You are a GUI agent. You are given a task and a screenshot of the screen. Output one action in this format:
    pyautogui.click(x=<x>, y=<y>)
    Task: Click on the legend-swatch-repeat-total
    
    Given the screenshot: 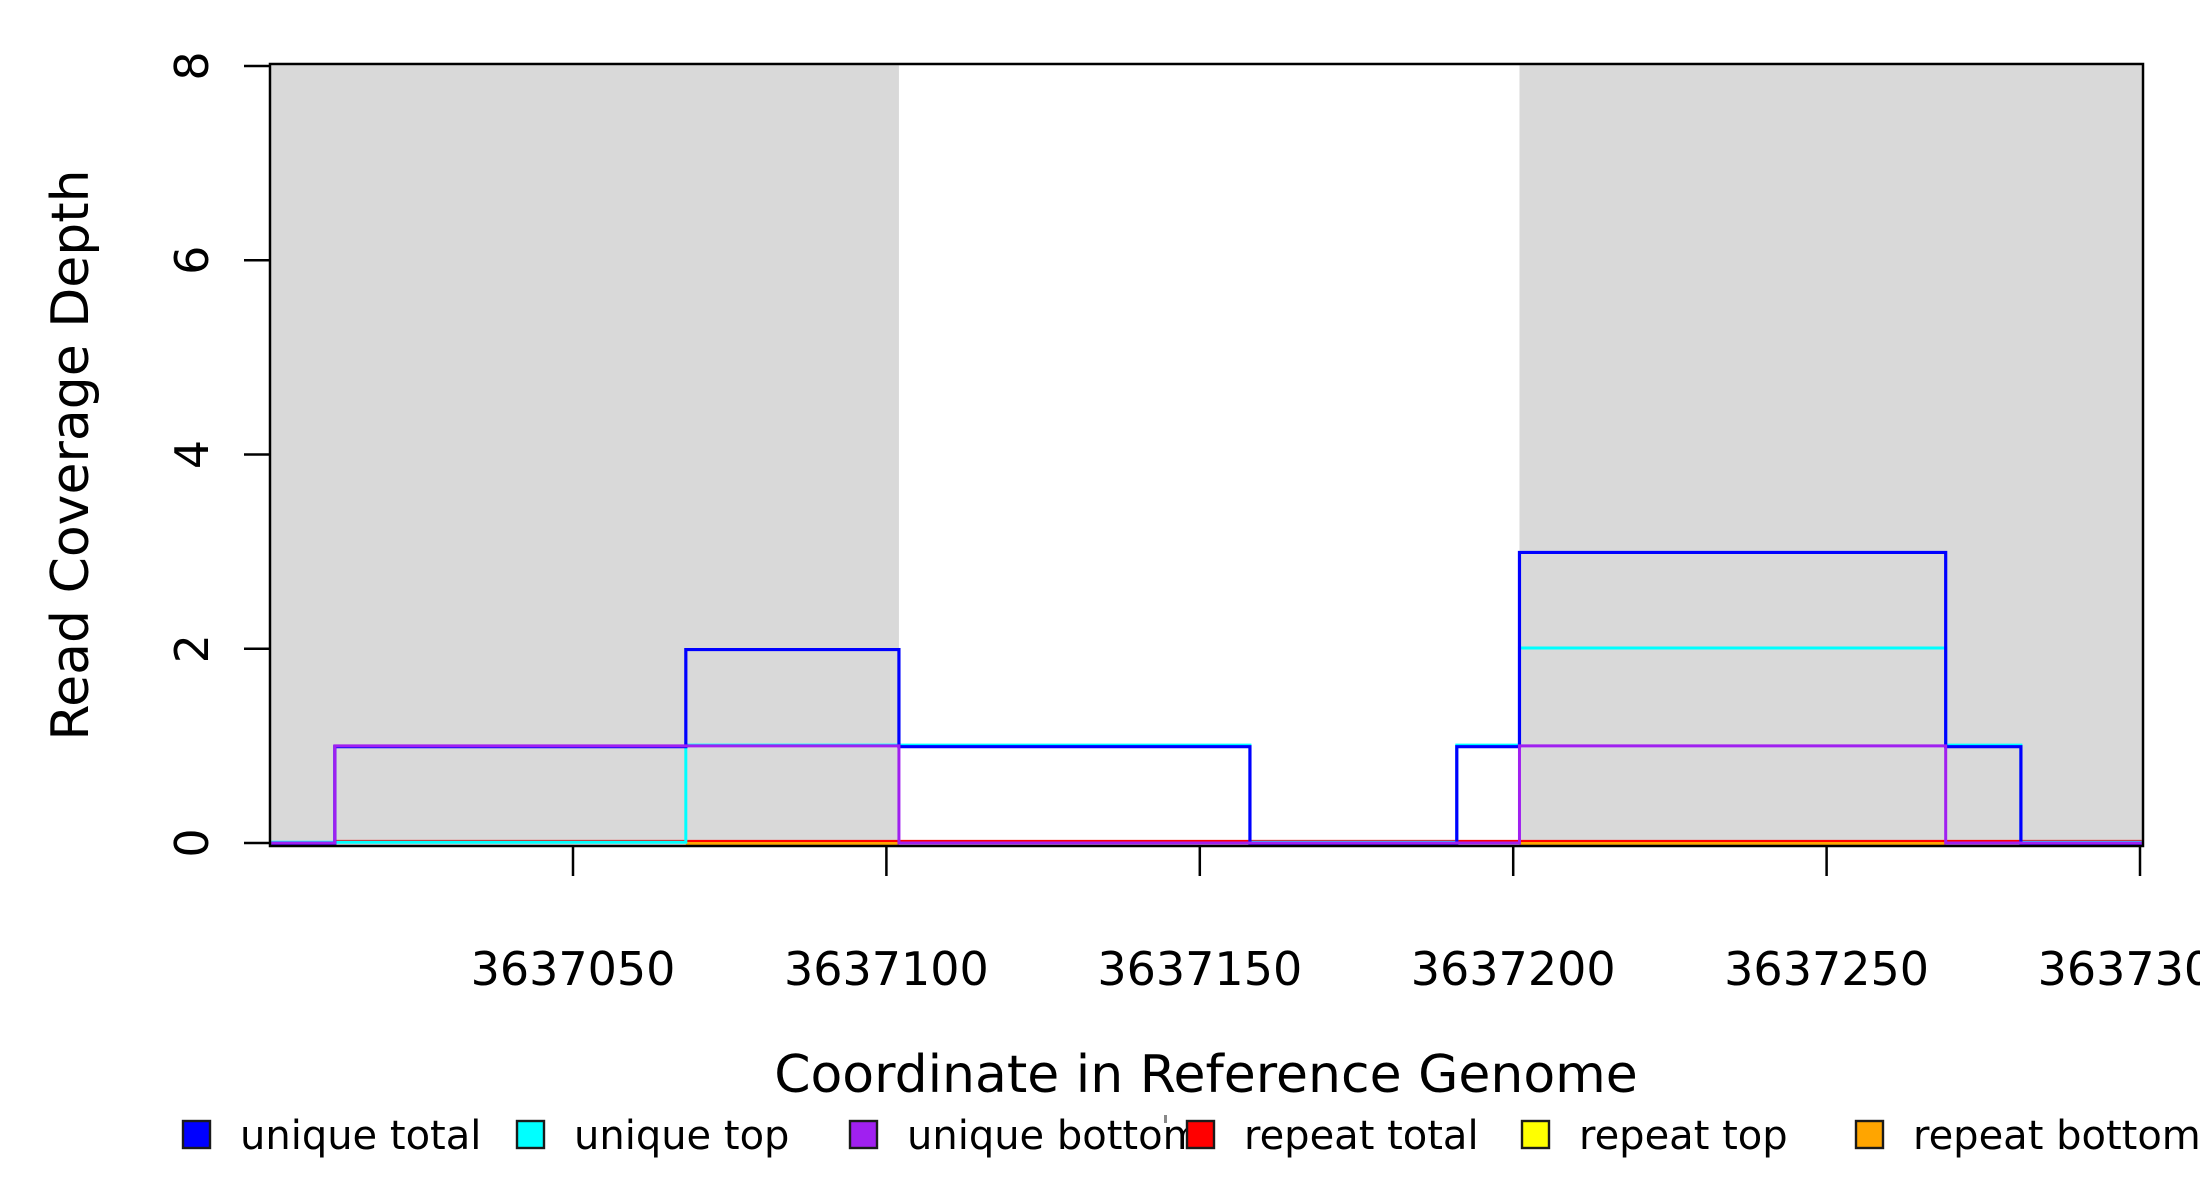 What is the action you would take?
    pyautogui.click(x=1200, y=1134)
    